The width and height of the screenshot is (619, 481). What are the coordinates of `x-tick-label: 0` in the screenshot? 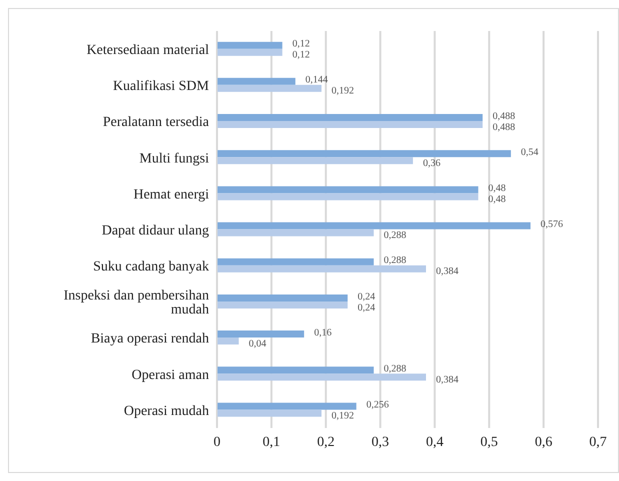 It's located at (217, 442).